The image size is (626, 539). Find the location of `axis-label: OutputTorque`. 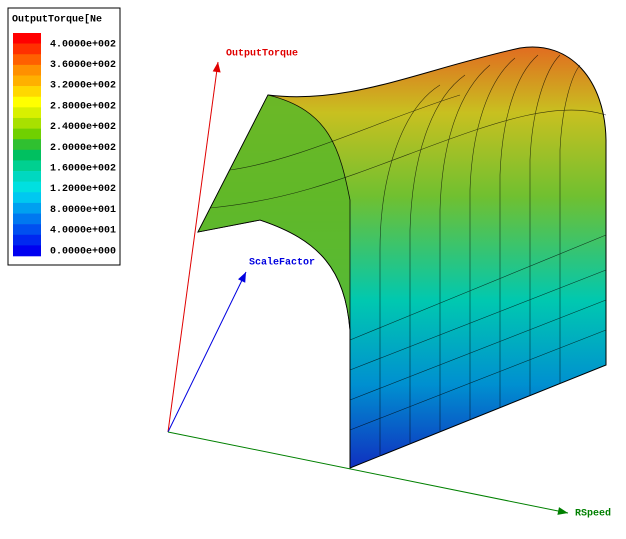

axis-label: OutputTorque is located at coordinates (262, 54).